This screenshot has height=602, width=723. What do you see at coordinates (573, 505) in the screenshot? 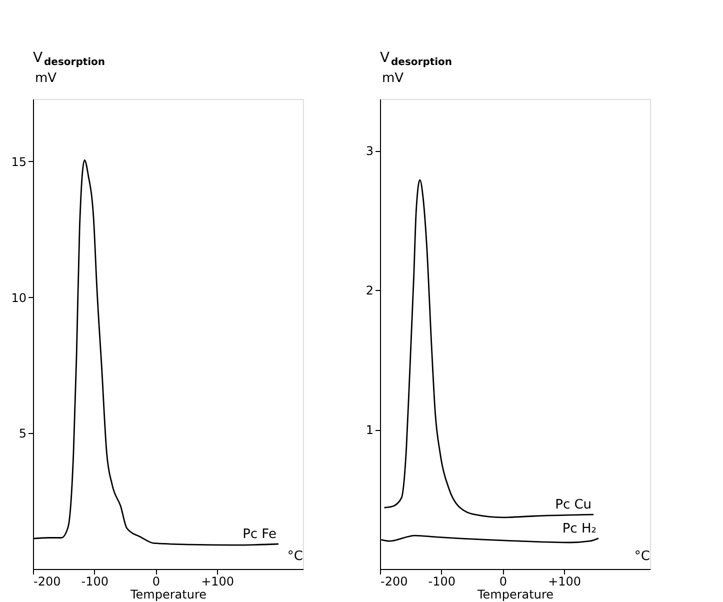
I see `series-label: Pc Cu` at bounding box center [573, 505].